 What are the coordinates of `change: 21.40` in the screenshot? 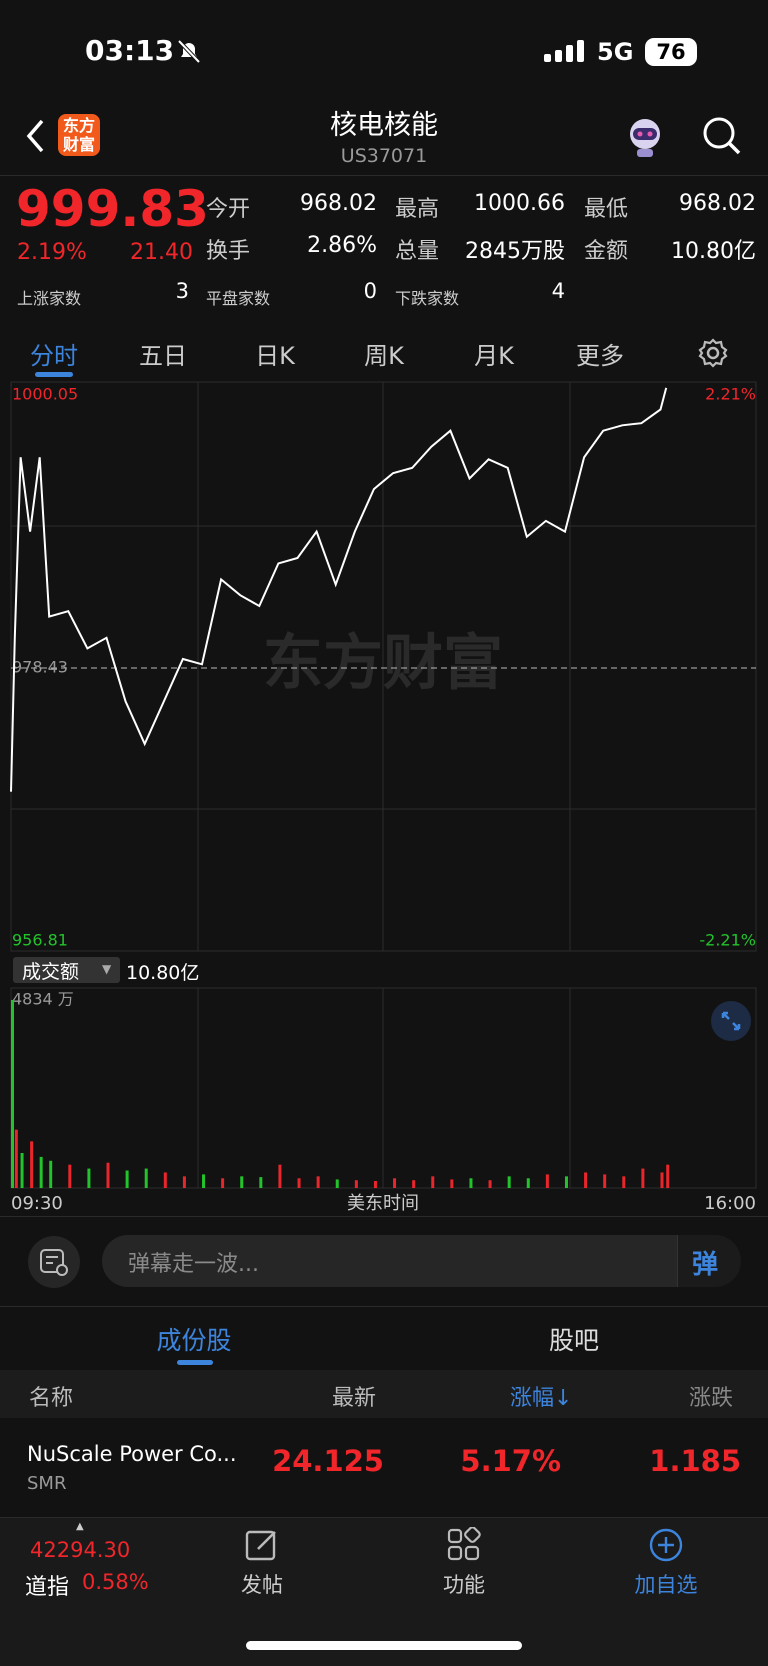 It's located at (161, 252).